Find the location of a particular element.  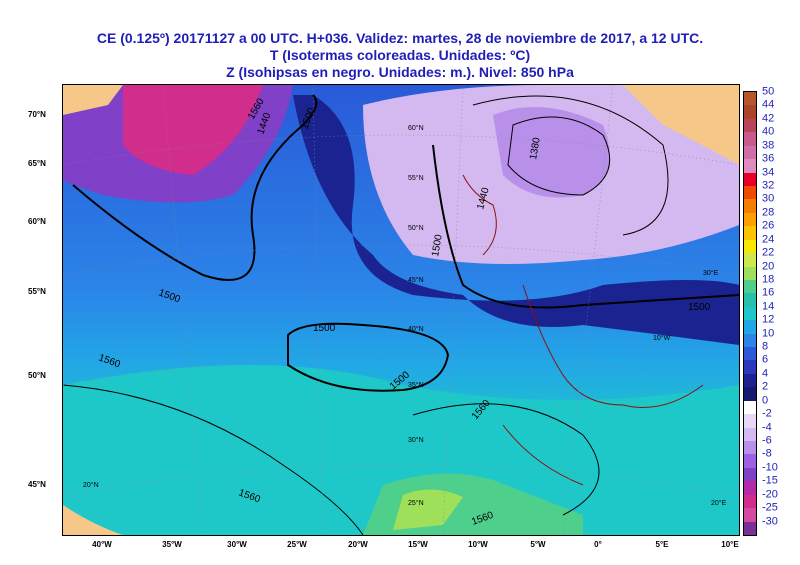

colorbar-label: -2 is located at coordinates (767, 413).